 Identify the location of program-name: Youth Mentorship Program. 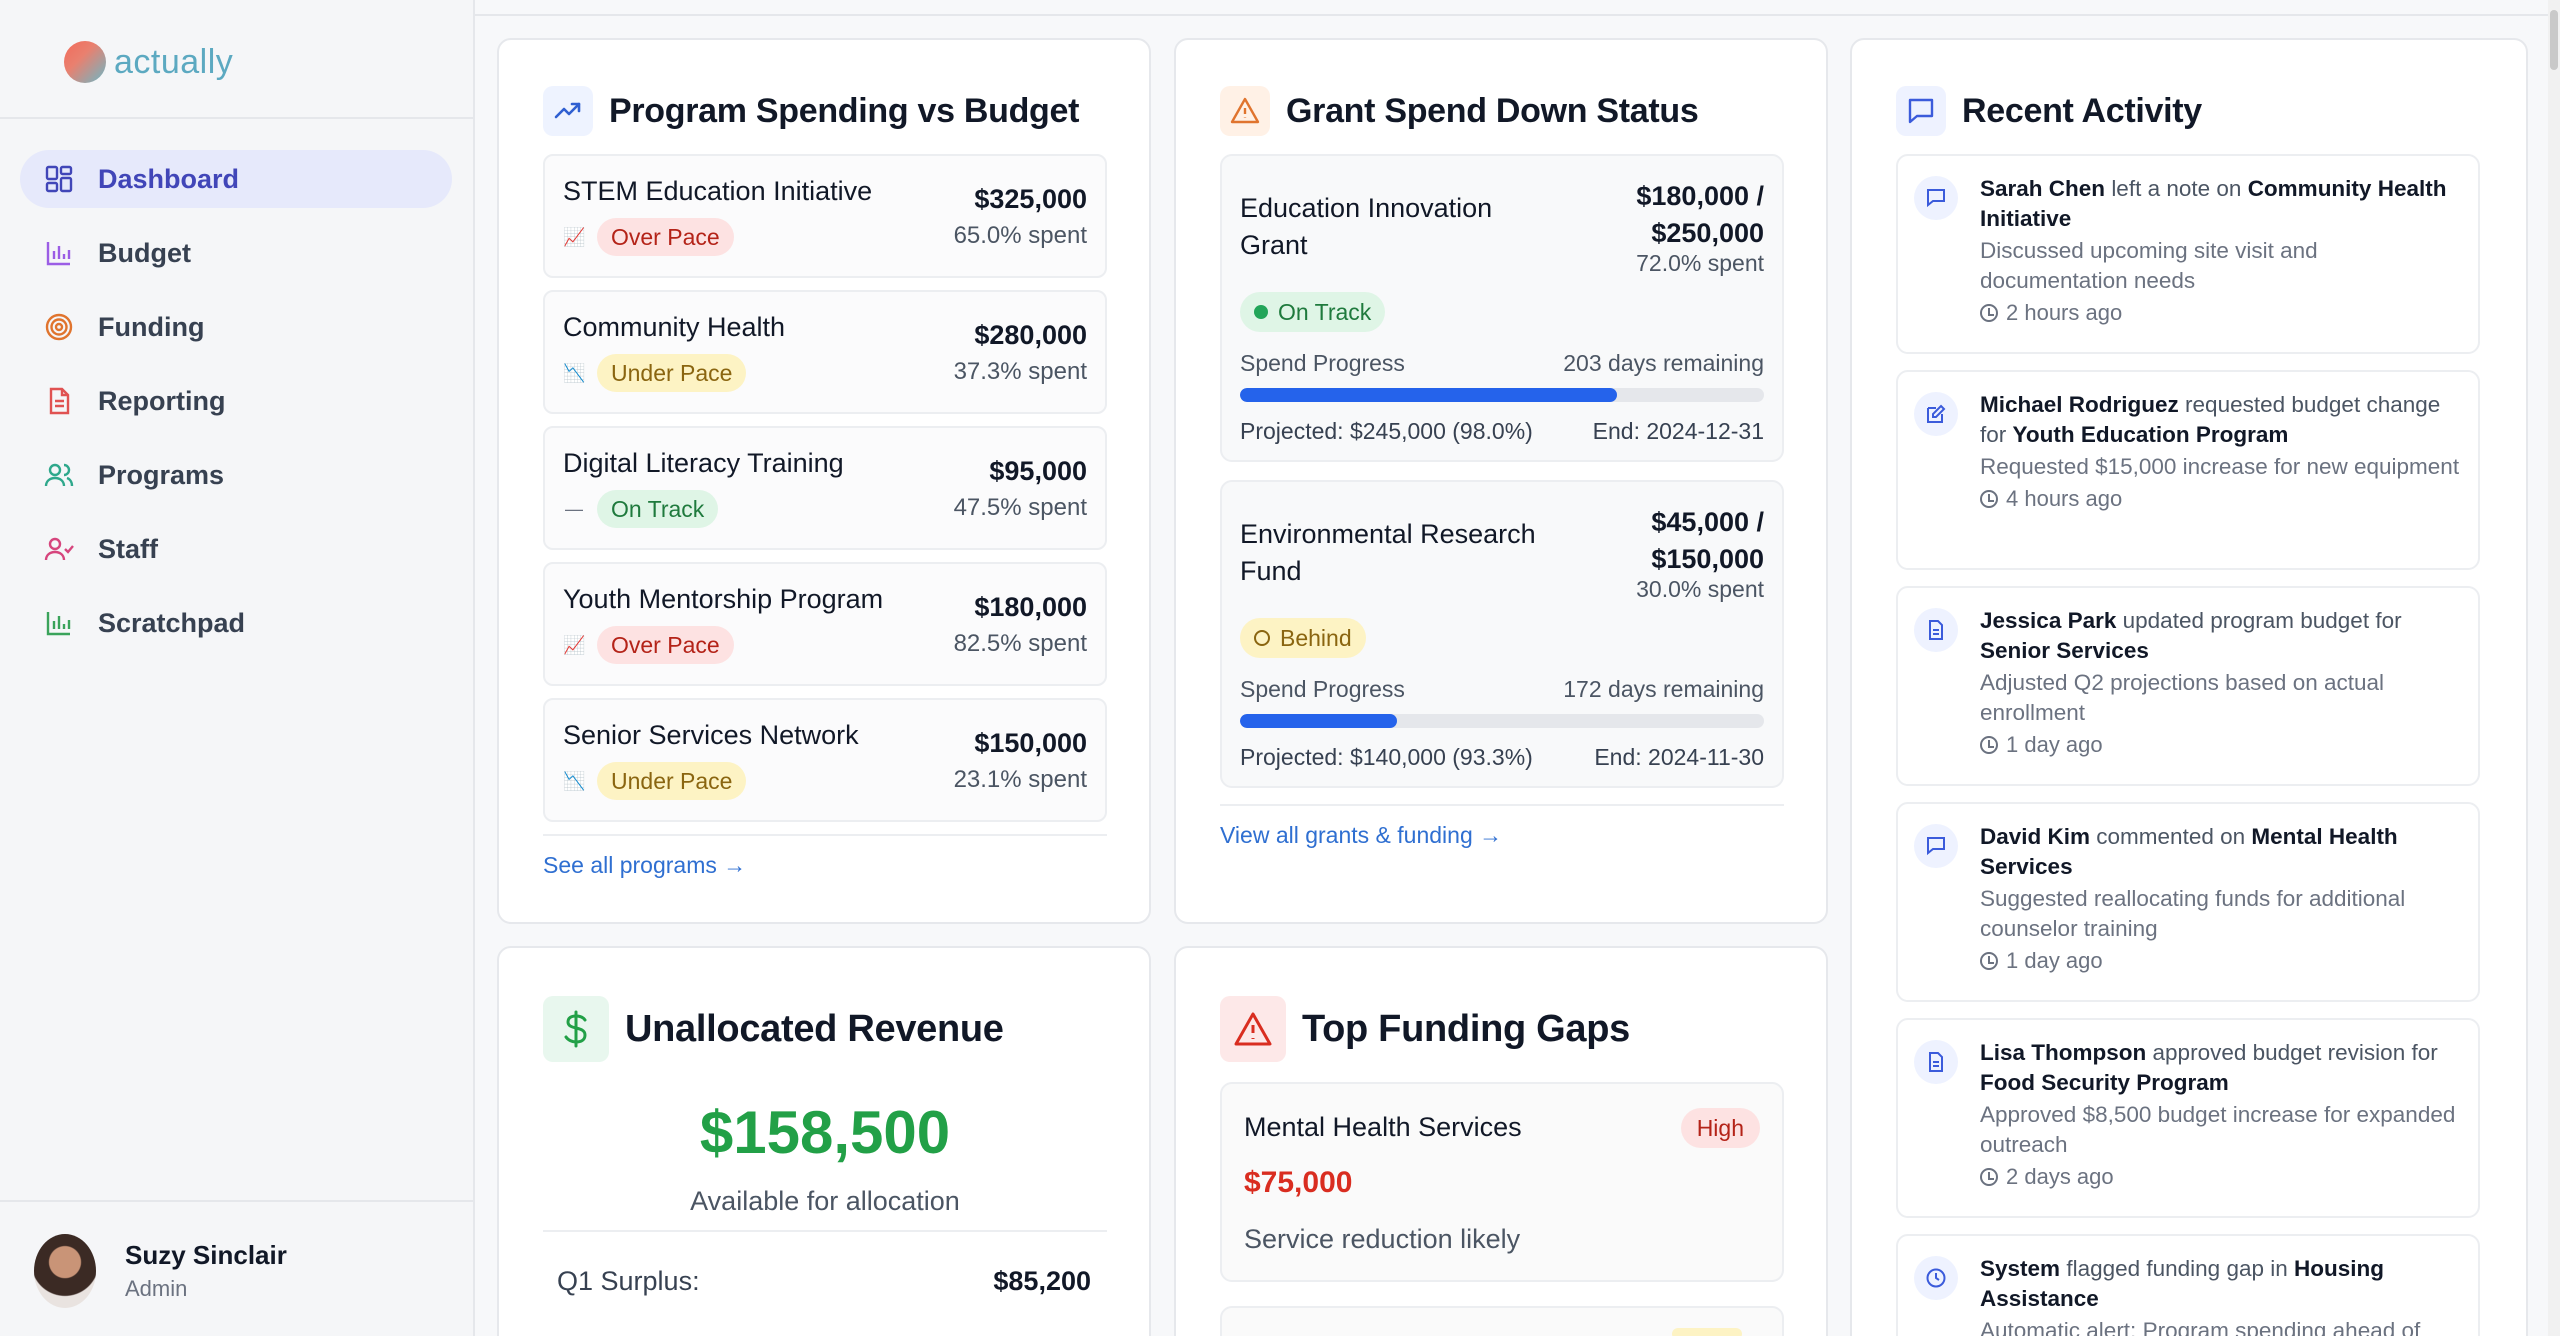
(723, 599).